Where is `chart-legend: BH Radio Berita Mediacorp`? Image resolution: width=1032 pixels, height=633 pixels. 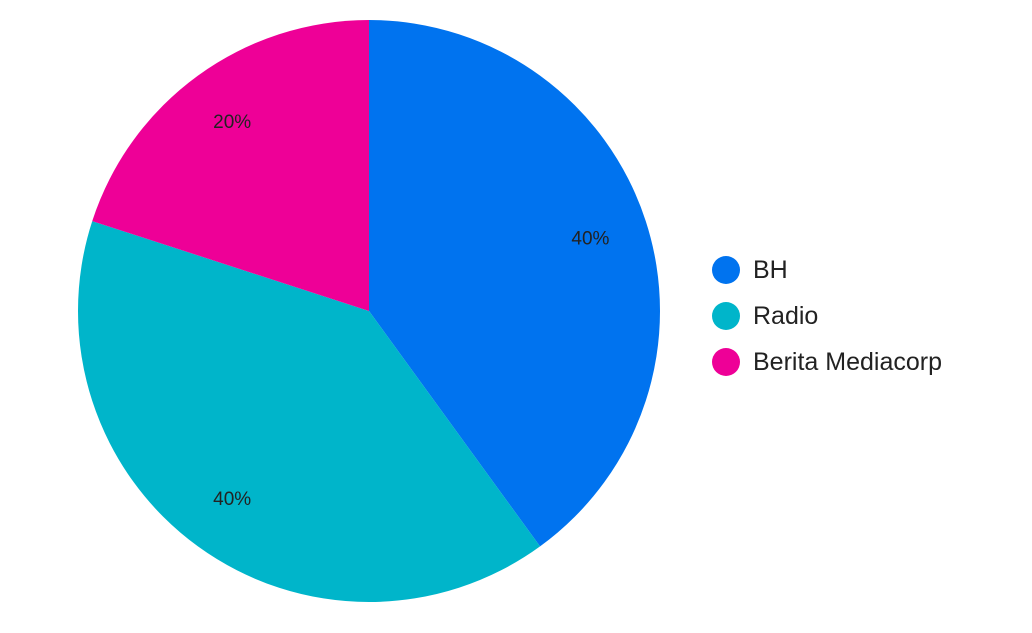 chart-legend: BH Radio Berita Mediacorp is located at coordinates (827, 316).